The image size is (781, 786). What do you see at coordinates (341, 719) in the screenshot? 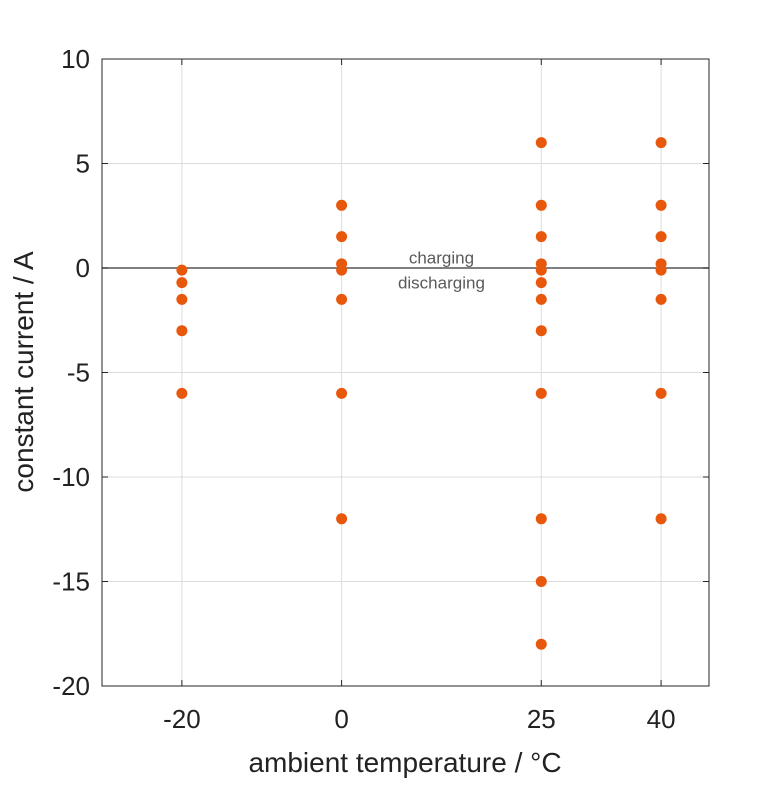
I see `x-tick-label: 0` at bounding box center [341, 719].